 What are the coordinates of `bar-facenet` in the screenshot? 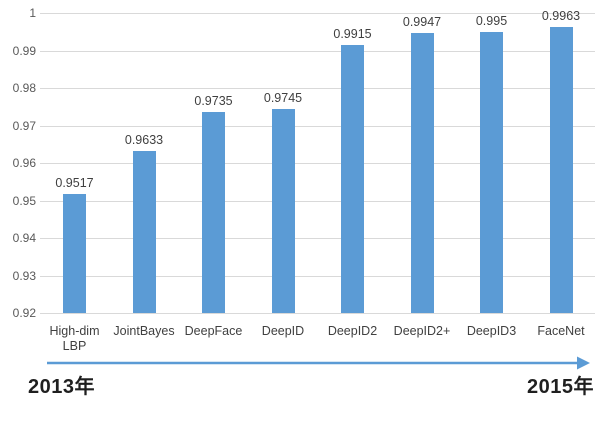 It's located at (561, 169).